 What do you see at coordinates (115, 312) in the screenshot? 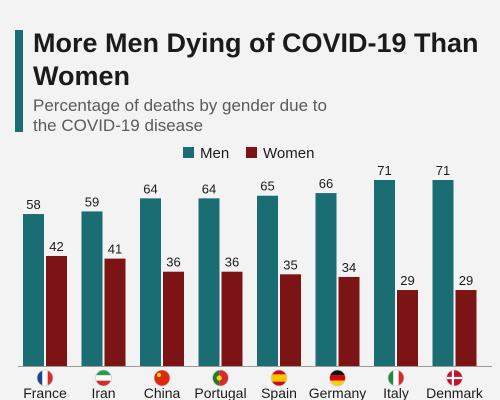
I see `bar-women-iran` at bounding box center [115, 312].